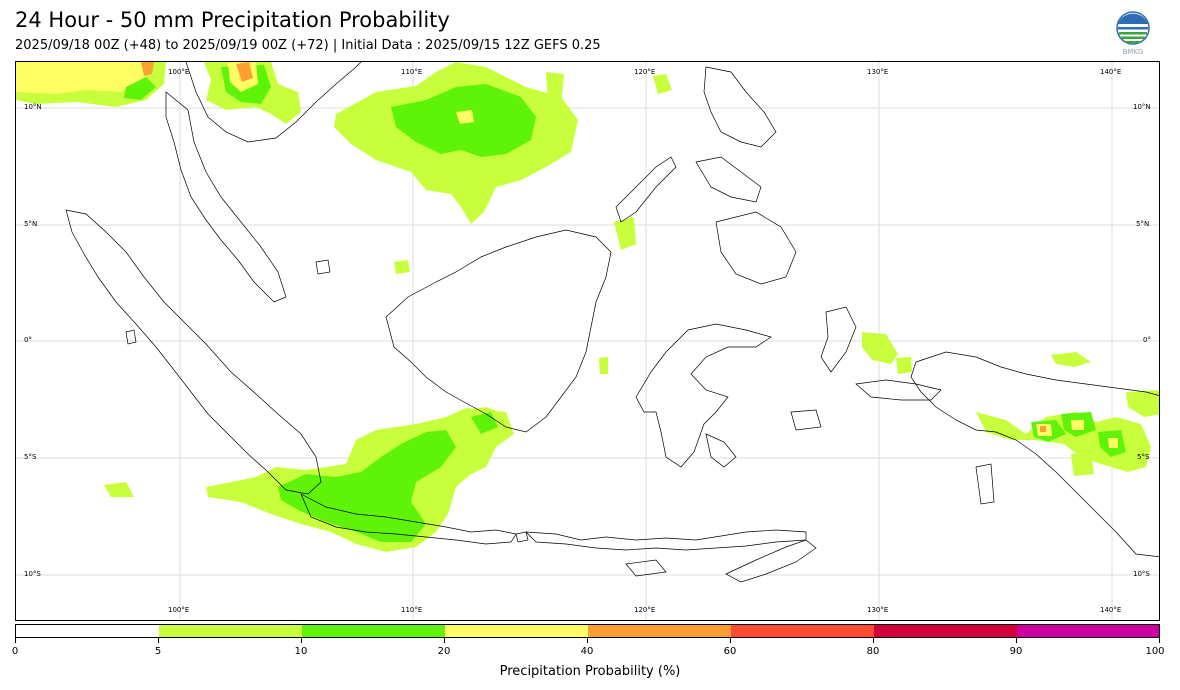  What do you see at coordinates (131, 337) in the screenshot?
I see `coast-nicobar` at bounding box center [131, 337].